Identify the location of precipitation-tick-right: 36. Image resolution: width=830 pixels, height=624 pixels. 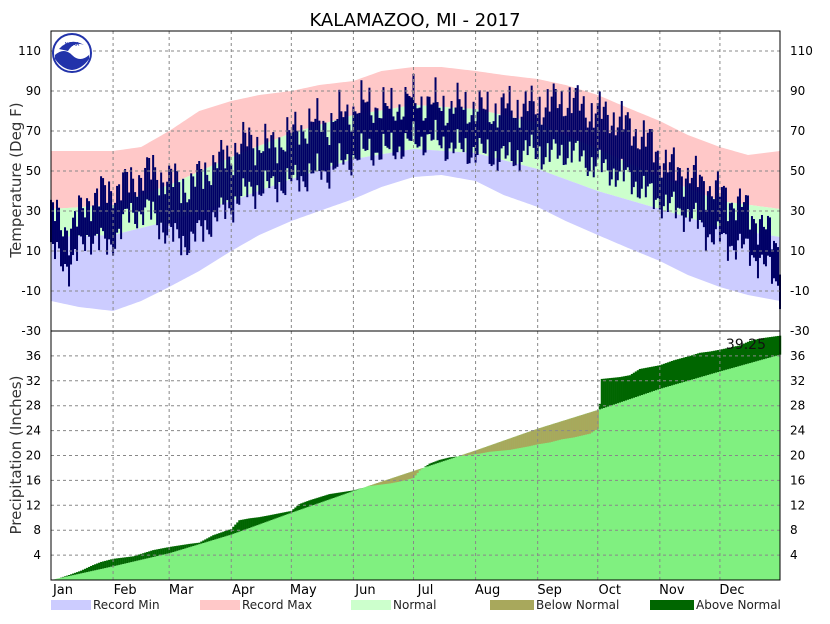
(797, 356).